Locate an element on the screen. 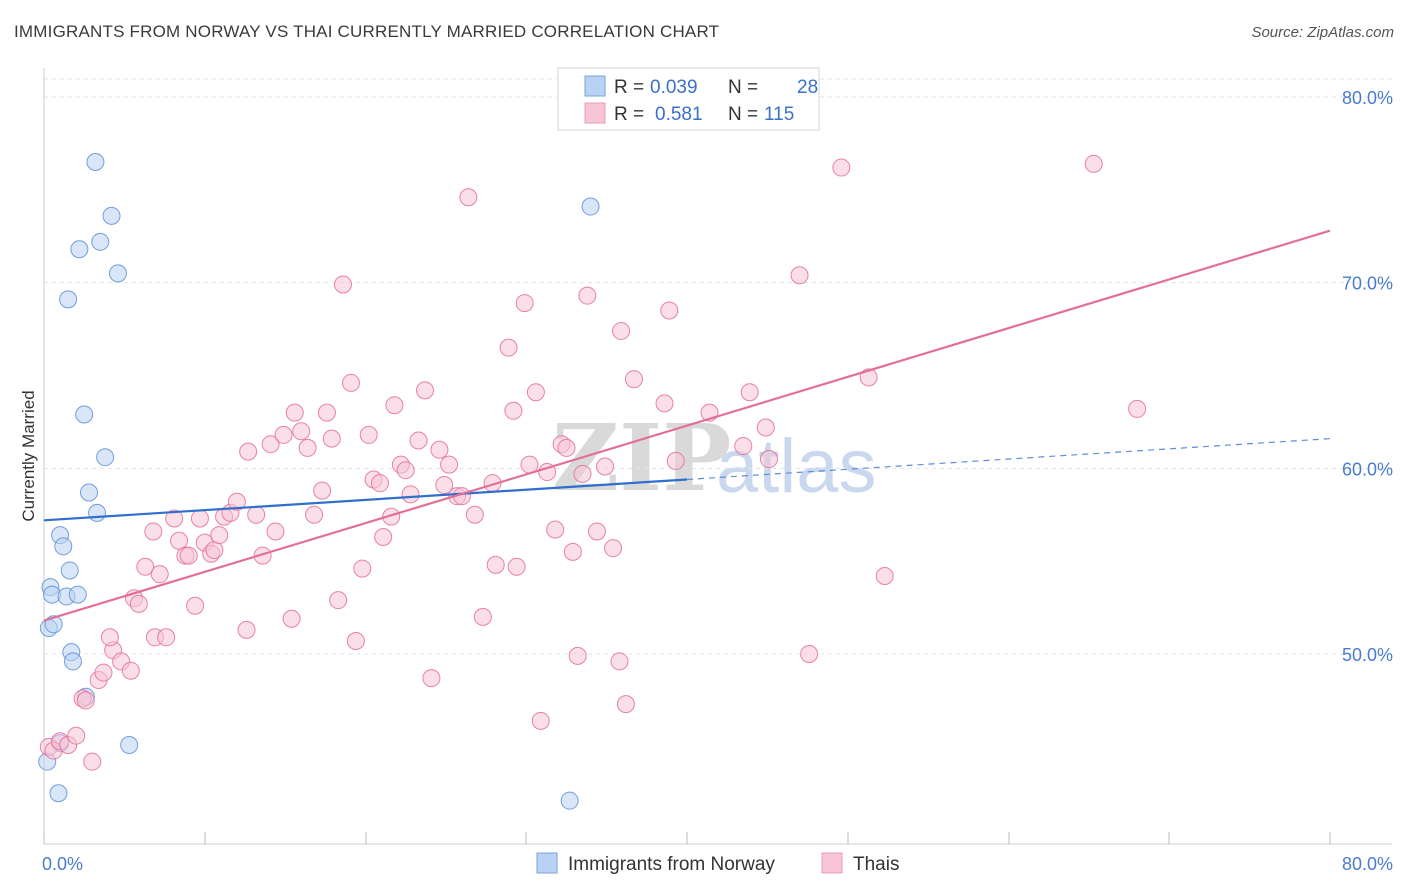  watermark-atlas: atlas is located at coordinates (796, 466).